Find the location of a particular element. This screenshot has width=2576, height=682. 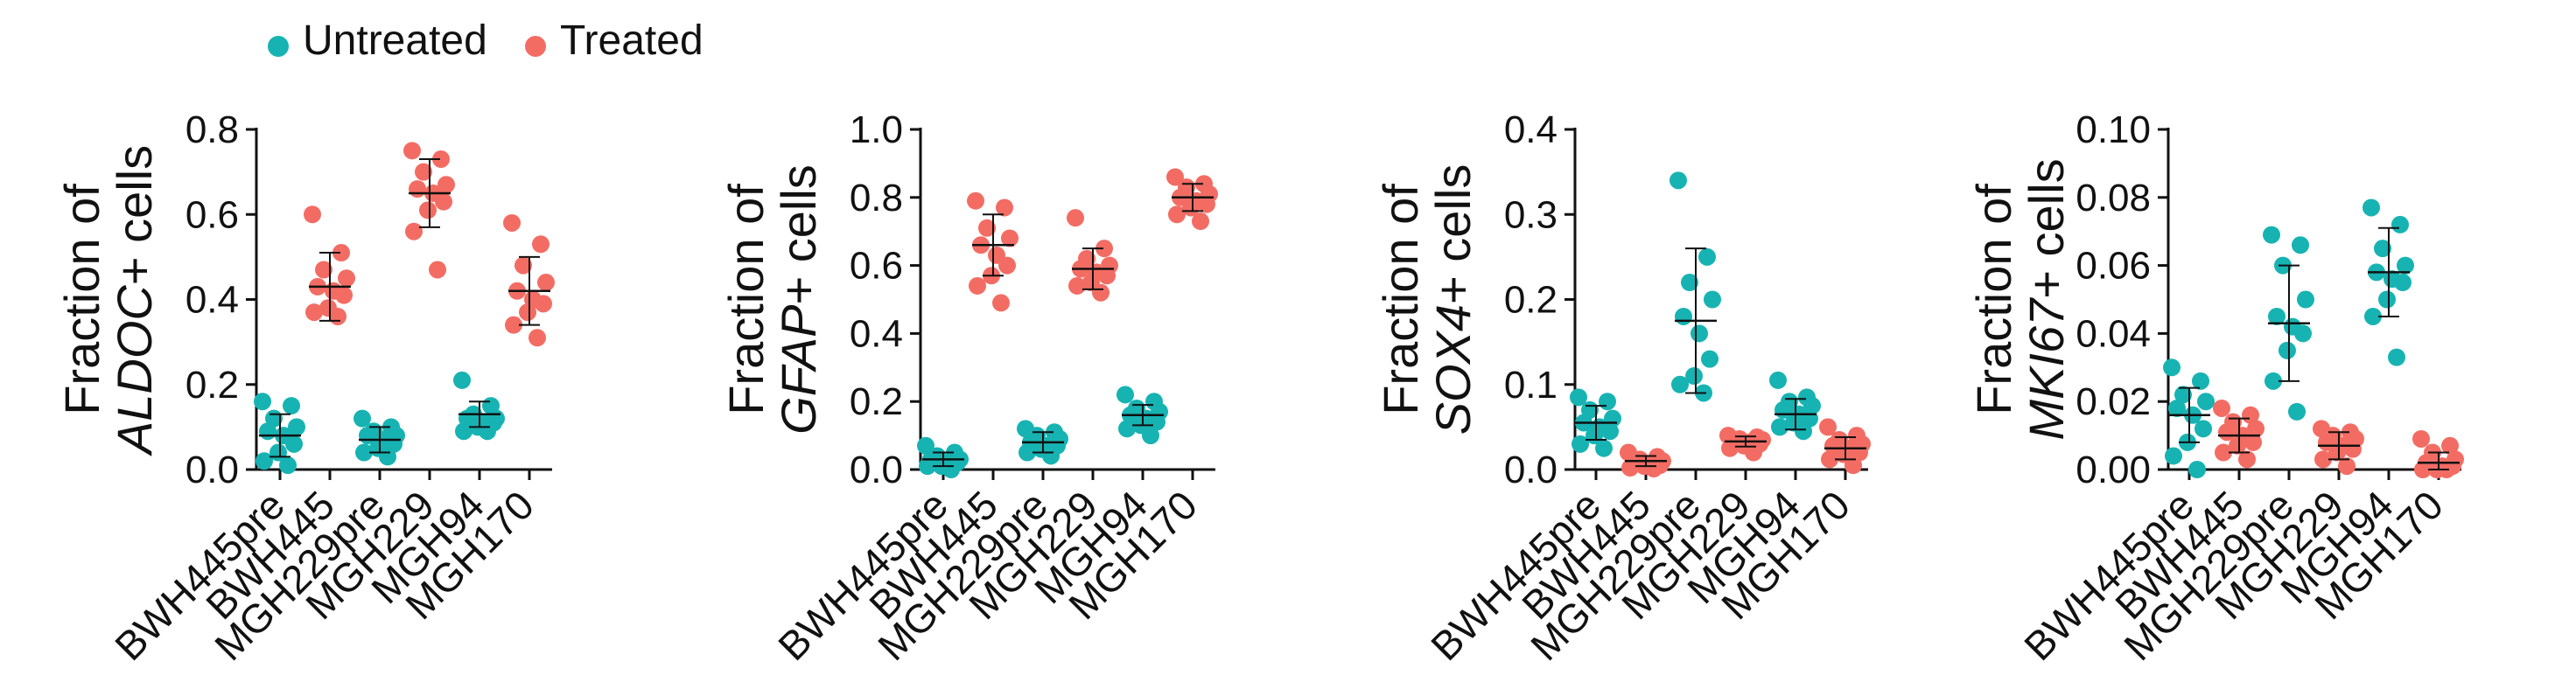

y-tick-label: 0.8 is located at coordinates (212, 129).